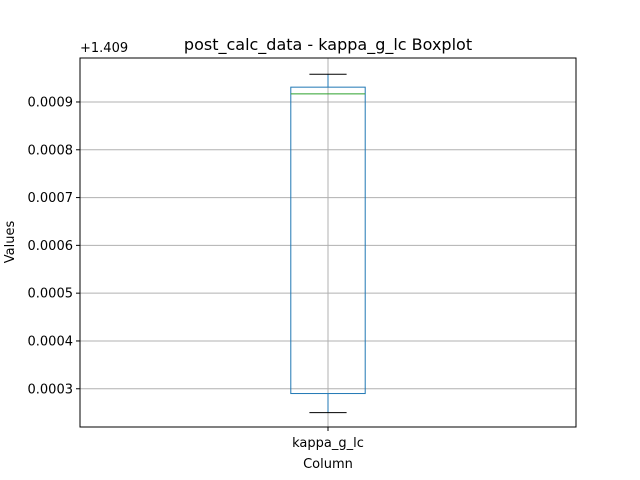 Image resolution: width=640 pixels, height=480 pixels. I want to click on y-tick-label: 0.0003, so click(51, 389).